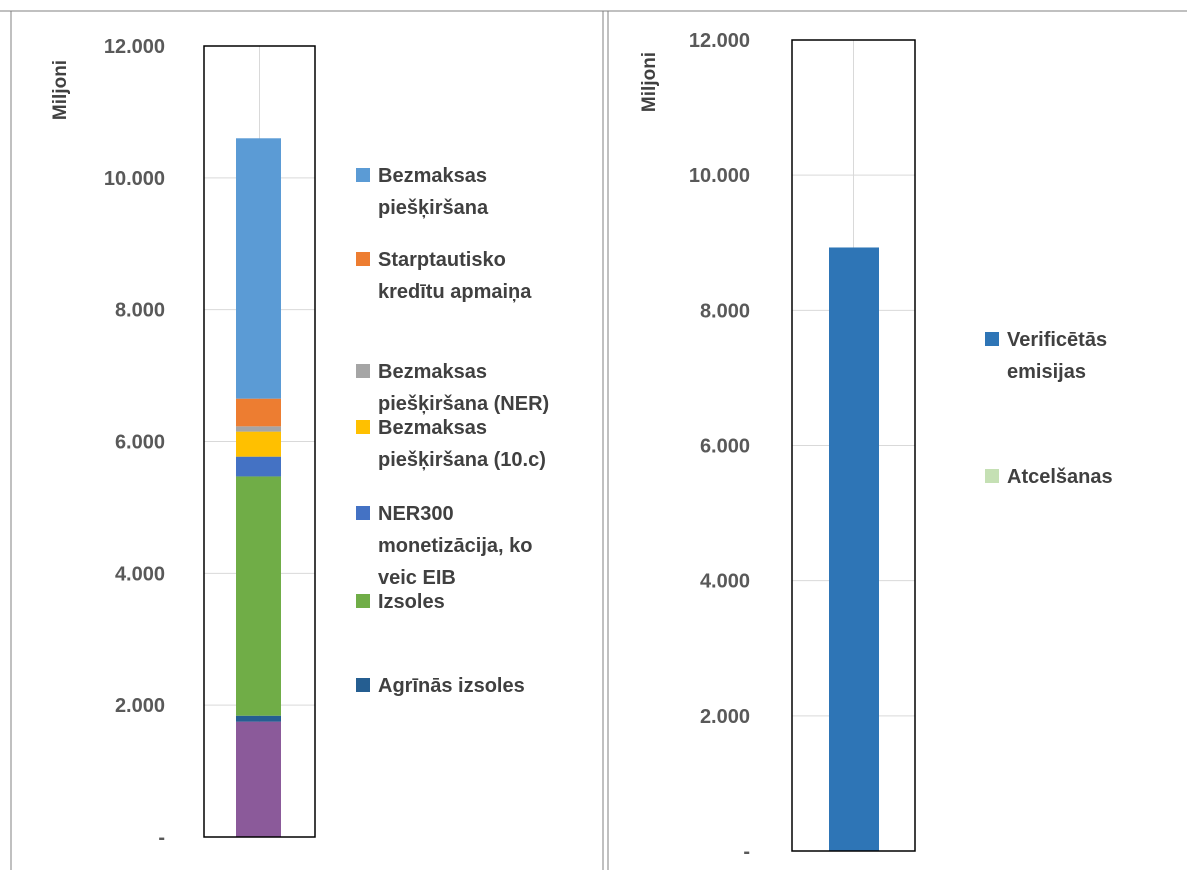  Describe the element at coordinates (433, 208) in the screenshot. I see `c1-legend-label-1: piešķiršana` at that location.